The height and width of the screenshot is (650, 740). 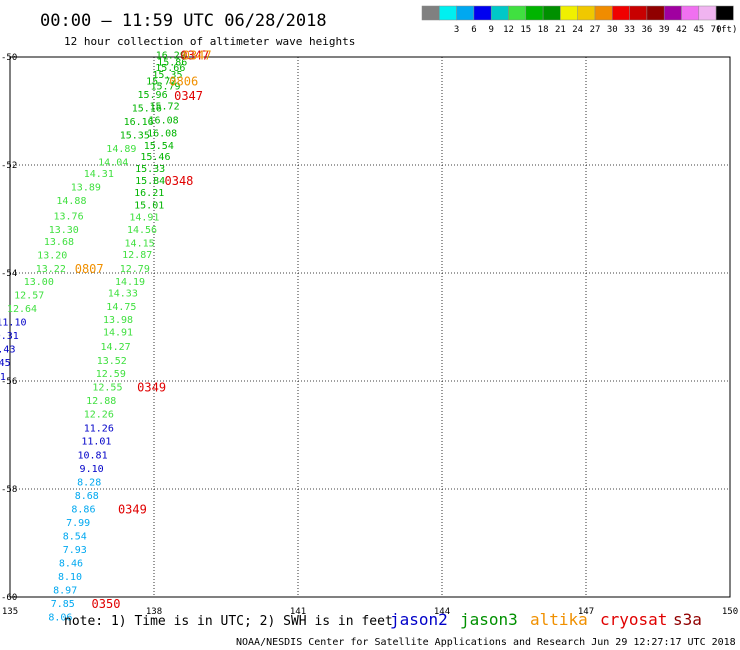 I want to click on wave-height-label: 16.29, so click(x=171, y=55).